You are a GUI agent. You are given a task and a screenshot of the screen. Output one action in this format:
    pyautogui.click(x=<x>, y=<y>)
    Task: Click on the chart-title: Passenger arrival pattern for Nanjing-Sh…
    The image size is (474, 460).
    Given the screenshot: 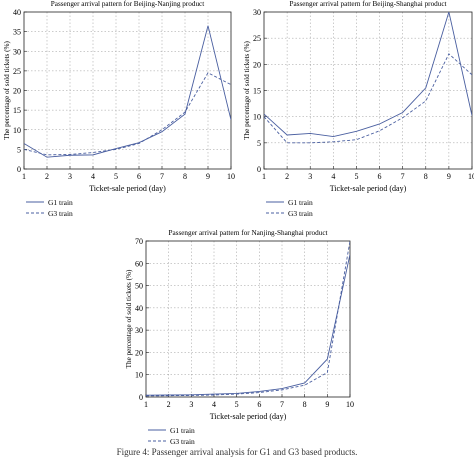 What is the action you would take?
    pyautogui.click(x=247, y=233)
    